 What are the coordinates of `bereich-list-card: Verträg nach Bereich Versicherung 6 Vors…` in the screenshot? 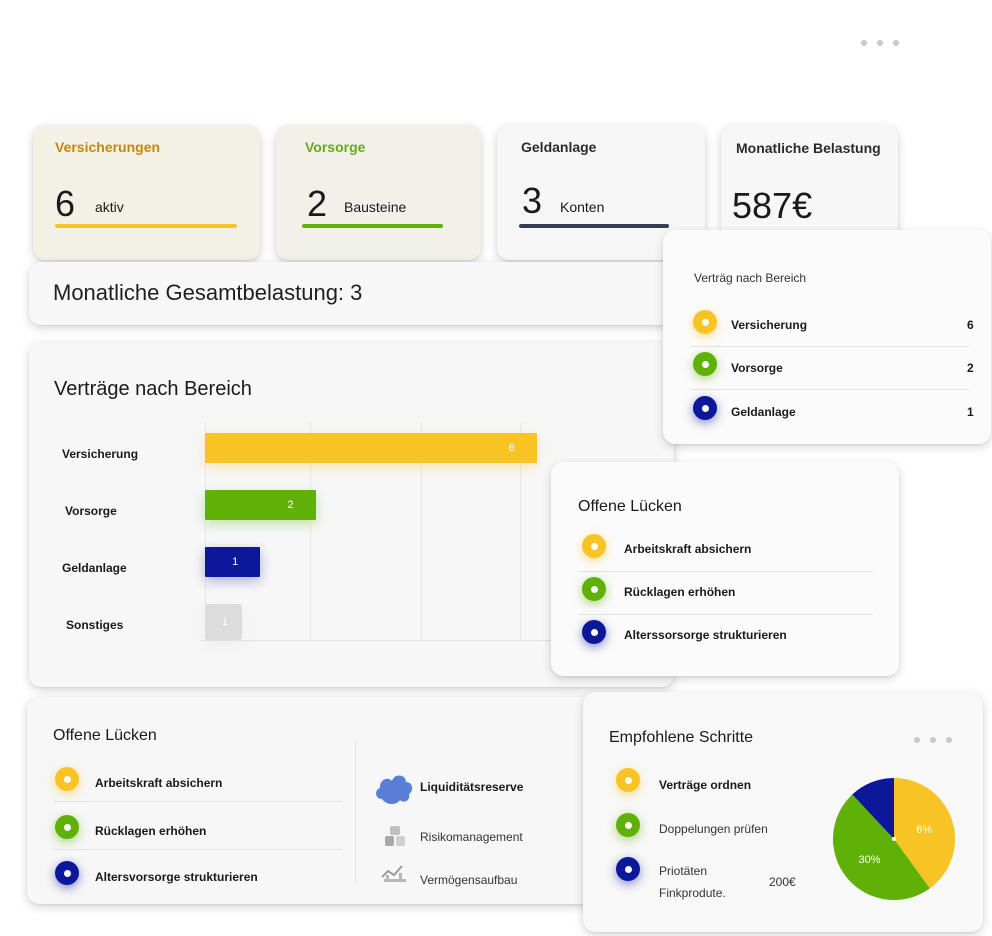 It's located at (827, 337).